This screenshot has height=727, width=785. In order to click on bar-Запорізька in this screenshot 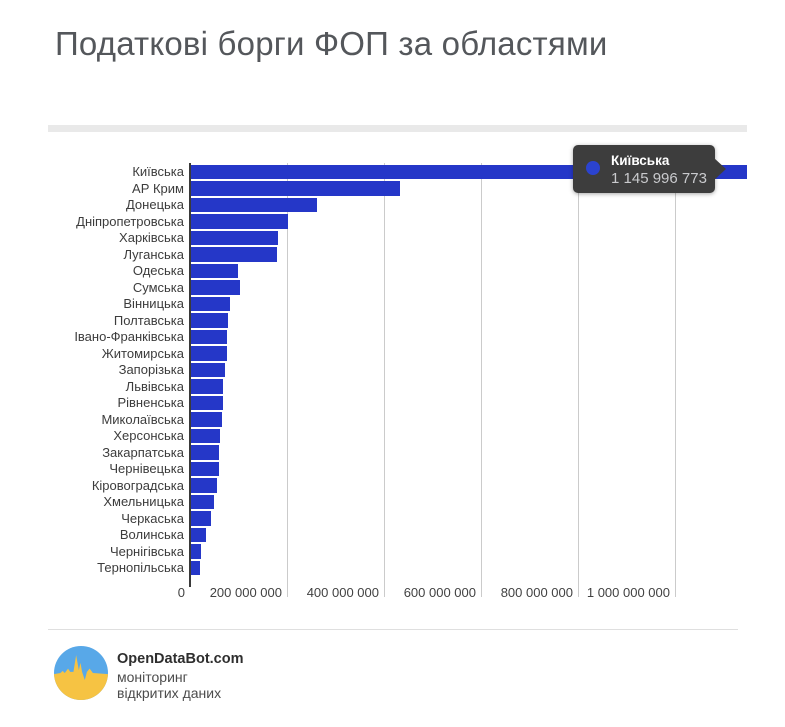, I will do `click(208, 369)`.